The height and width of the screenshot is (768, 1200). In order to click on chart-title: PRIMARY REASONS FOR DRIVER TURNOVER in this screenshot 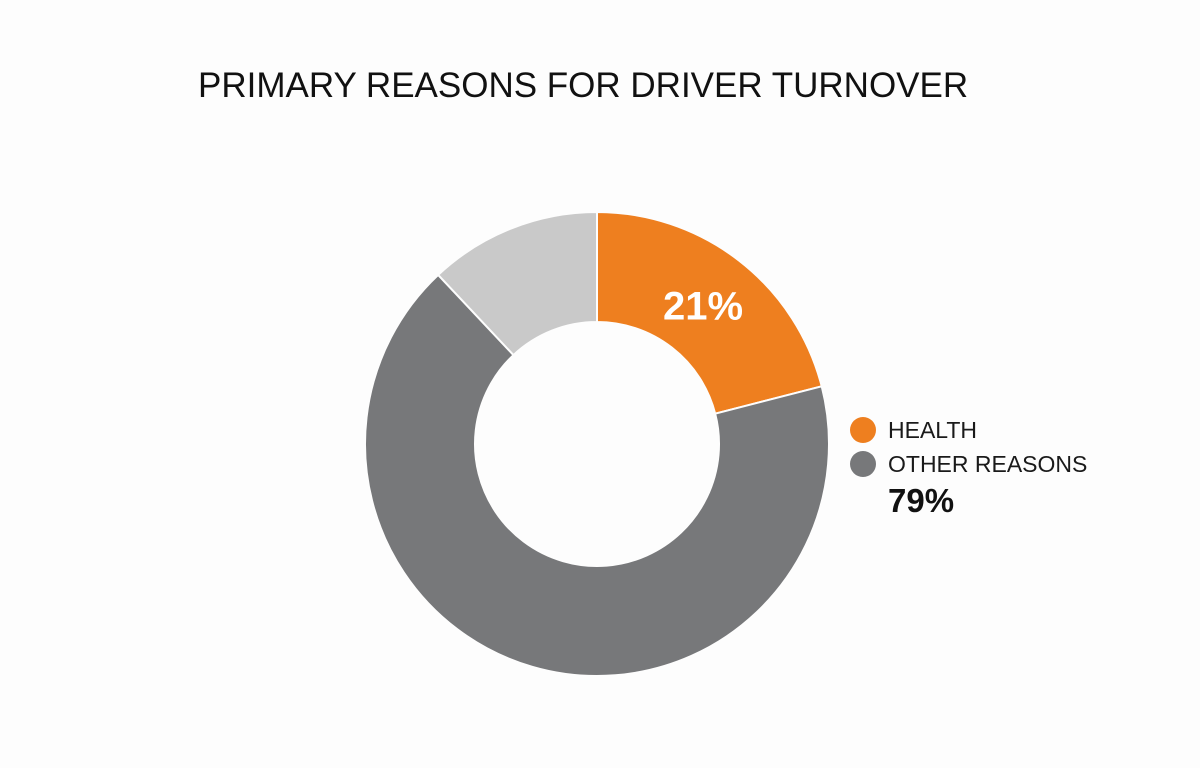, I will do `click(583, 85)`.